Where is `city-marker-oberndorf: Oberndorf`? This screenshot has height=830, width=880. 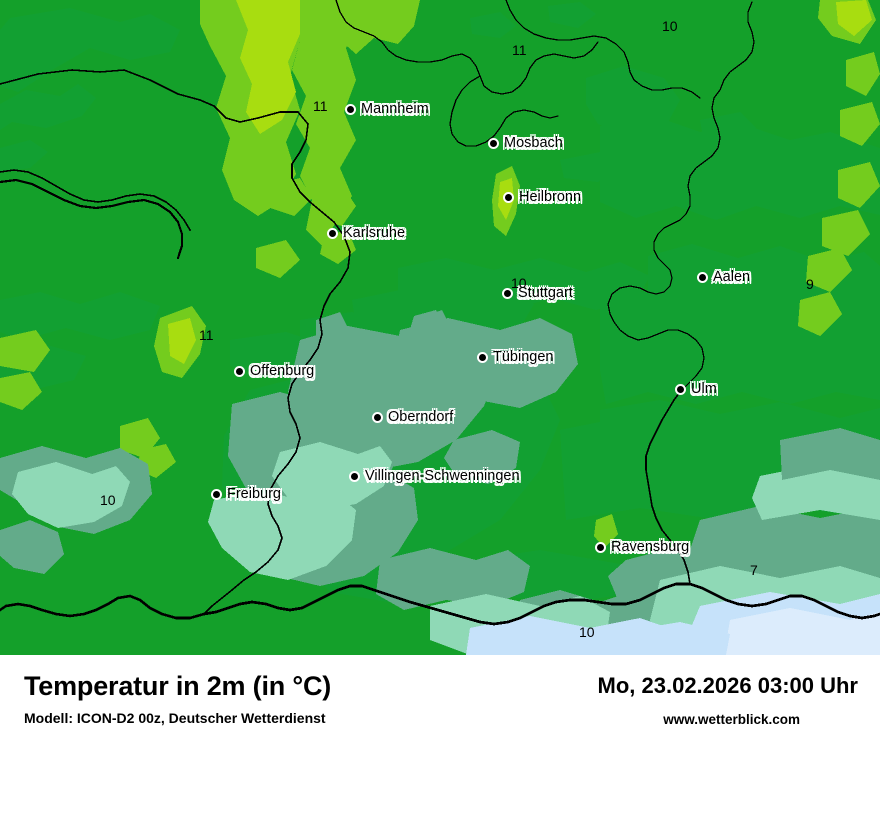
city-marker-oberndorf: Oberndorf is located at coordinates (412, 417).